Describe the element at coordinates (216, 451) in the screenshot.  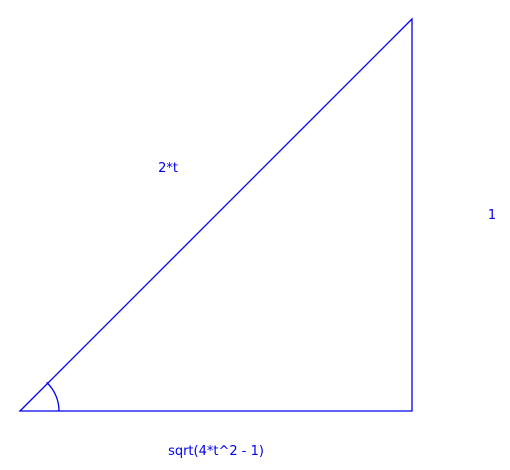
I see `adjacent-side-label: sqrt(4*t^2 - 1)` at that location.